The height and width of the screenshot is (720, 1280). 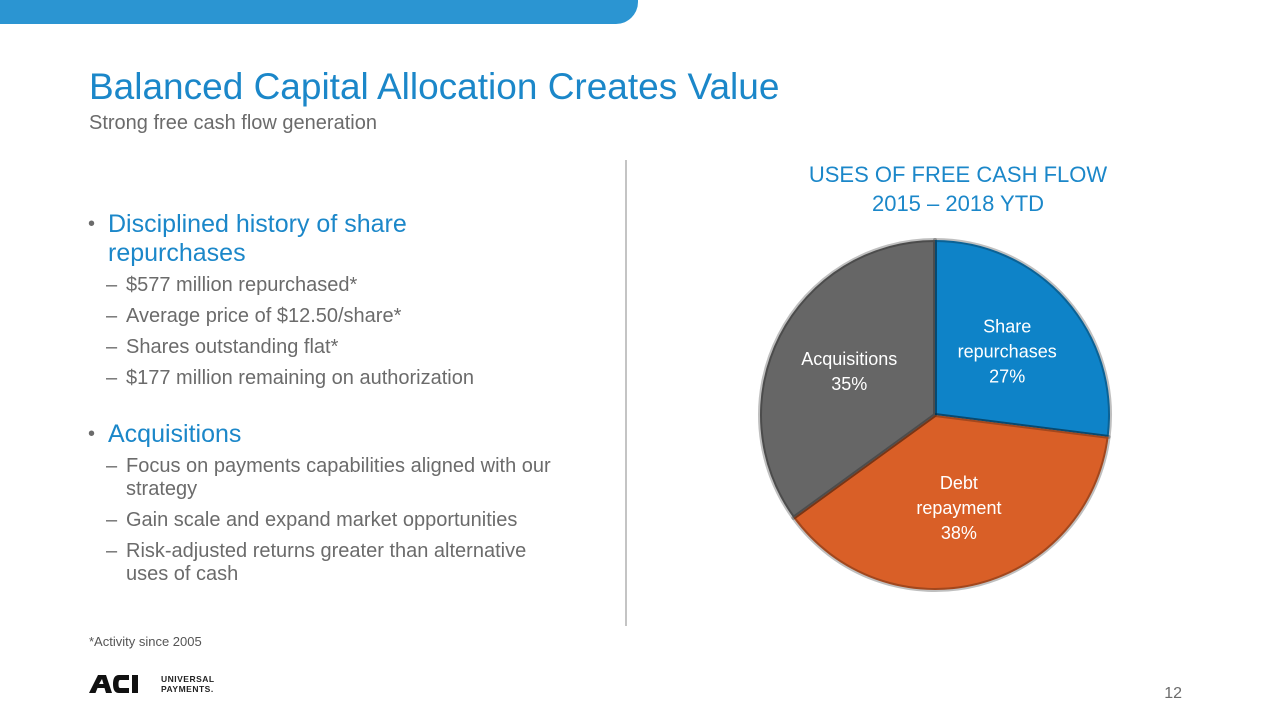 I want to click on logo-text-line1: UNIVERSAL, so click(x=188, y=679).